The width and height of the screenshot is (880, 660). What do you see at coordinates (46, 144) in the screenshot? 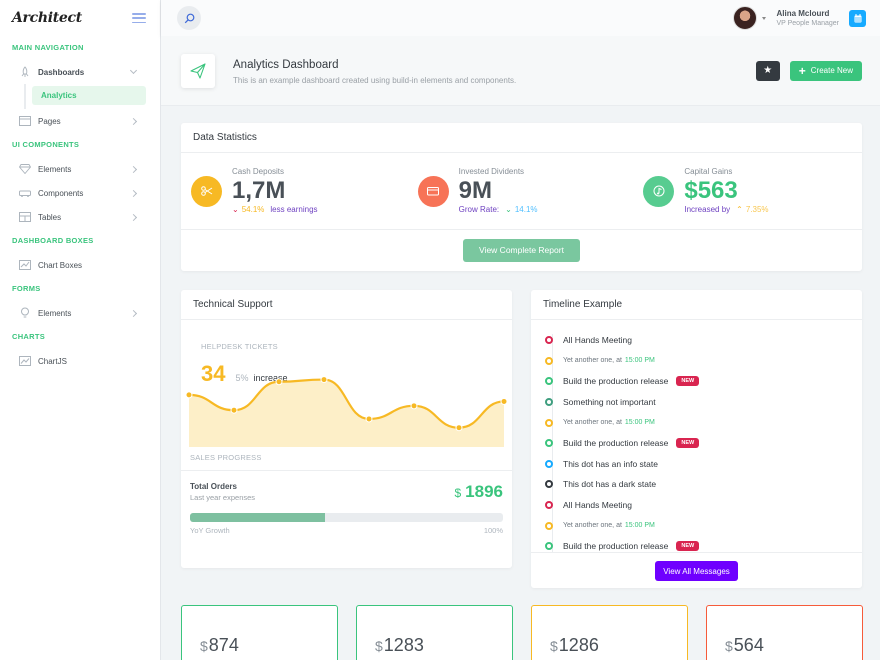
I see `nav-heading-ui: UI COMPONENTS` at bounding box center [46, 144].